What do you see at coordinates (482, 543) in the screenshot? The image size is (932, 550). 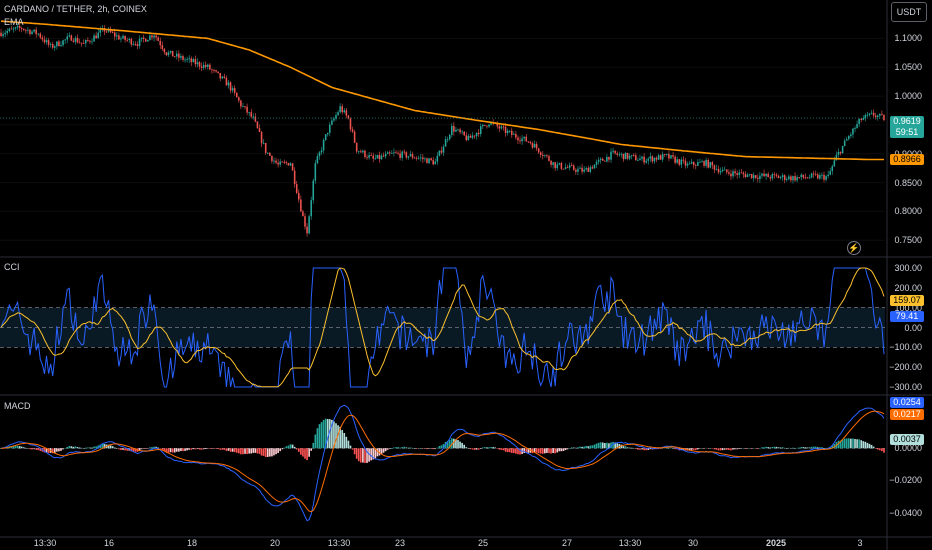 I see `time-tick-label: 25` at bounding box center [482, 543].